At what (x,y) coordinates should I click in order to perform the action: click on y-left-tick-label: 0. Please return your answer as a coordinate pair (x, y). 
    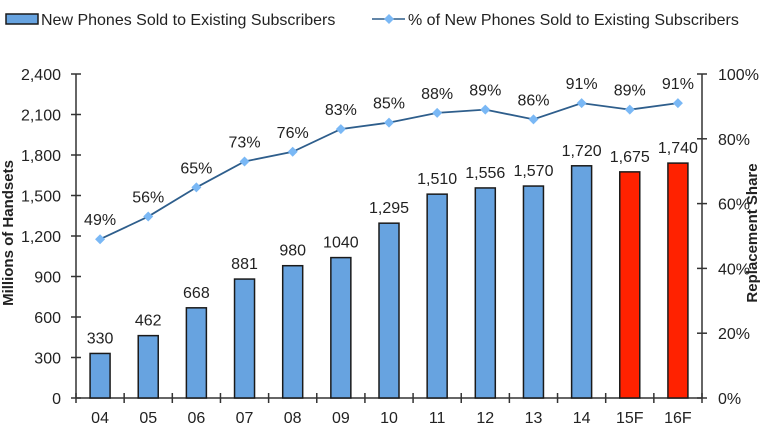
    Looking at the image, I should click on (56, 399).